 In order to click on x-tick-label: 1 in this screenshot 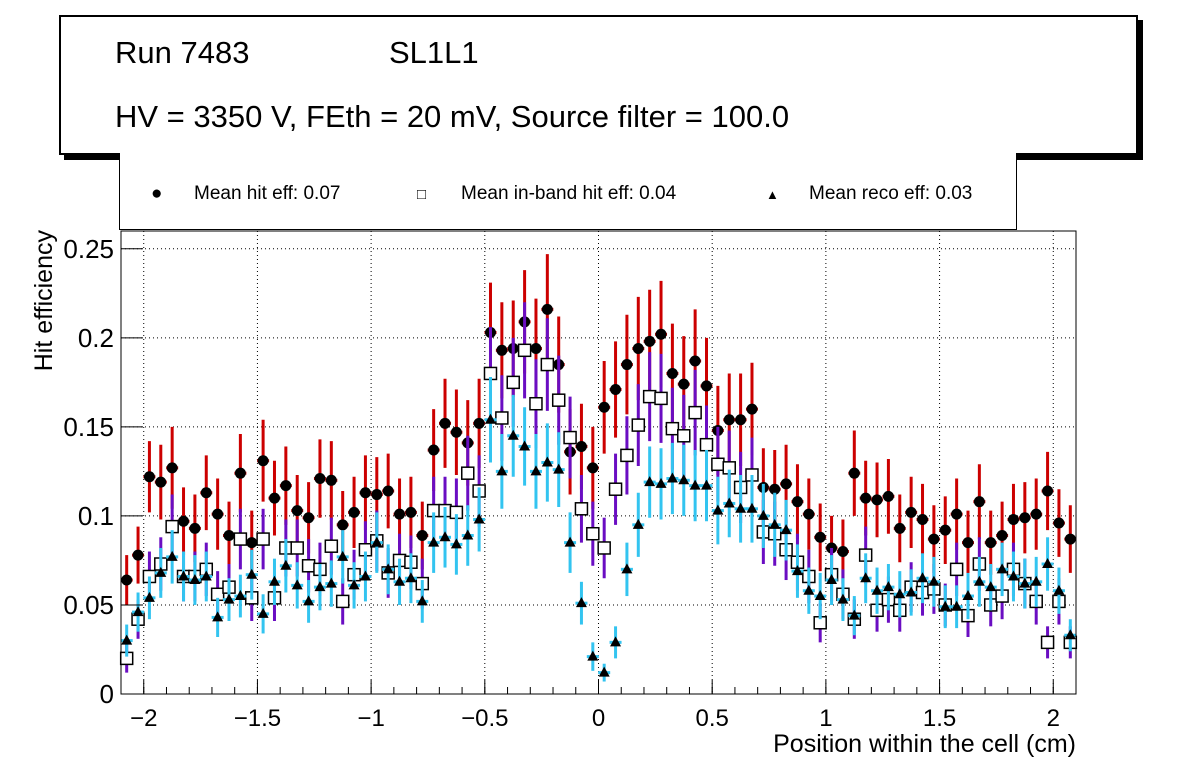, I will do `click(825, 718)`.